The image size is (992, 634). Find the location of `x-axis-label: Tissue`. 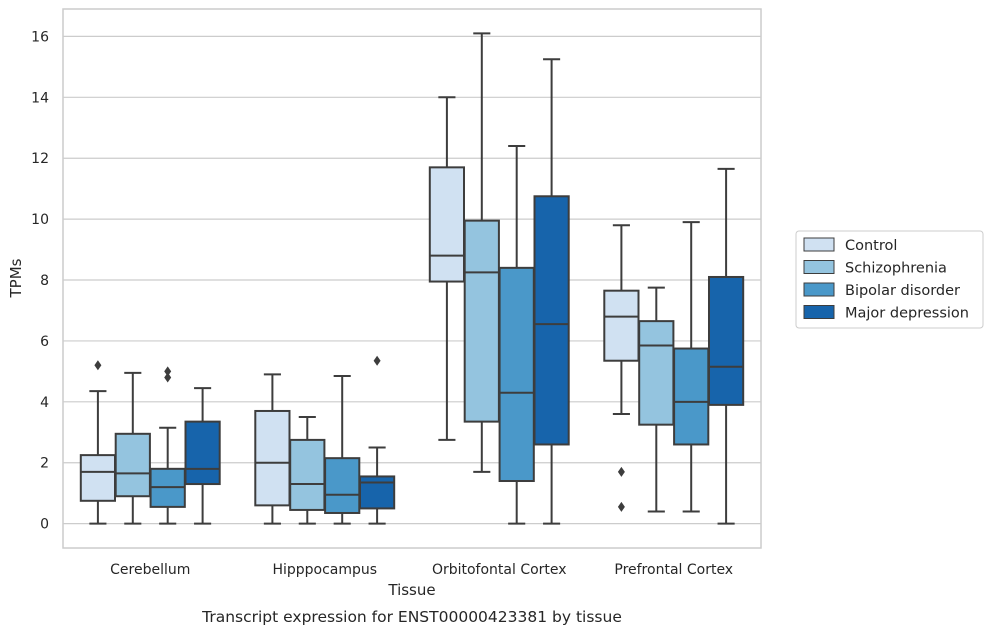

x-axis-label: Tissue is located at coordinates (411, 590).